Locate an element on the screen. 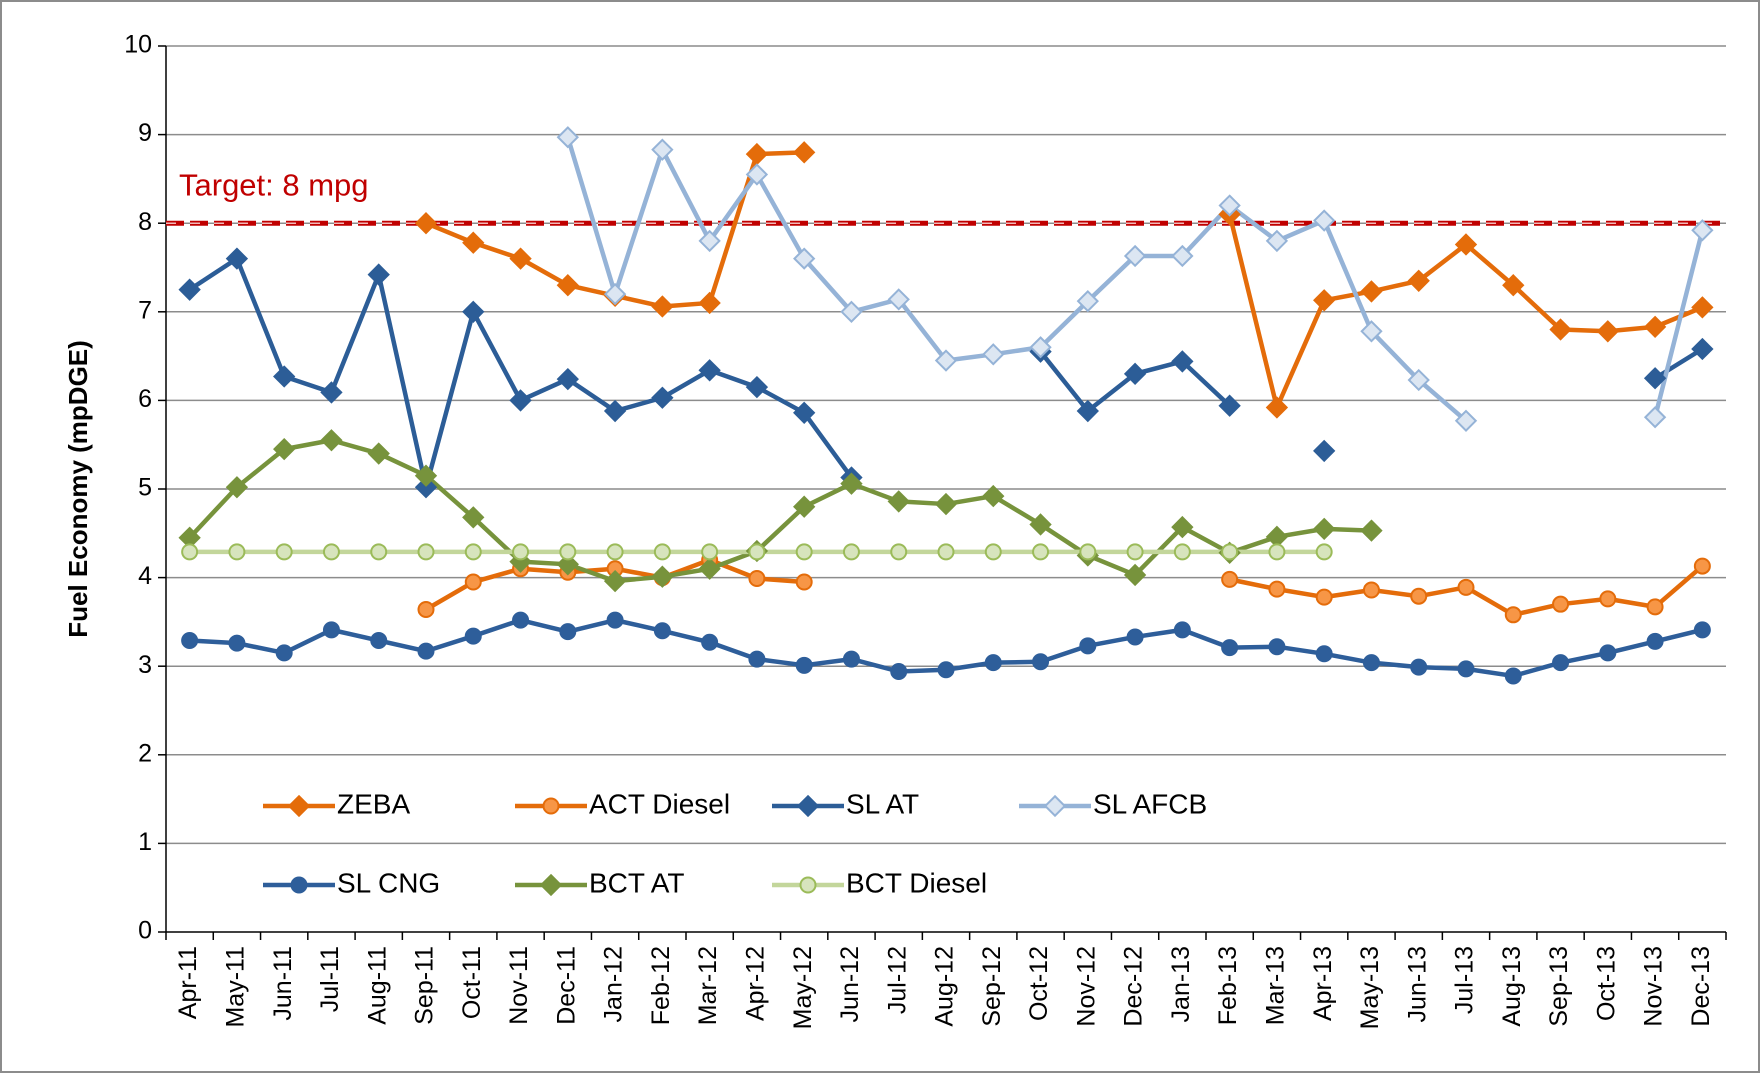 This screenshot has width=1760, height=1073. x-tick-label: Jul-13 is located at coordinates (1465, 980).